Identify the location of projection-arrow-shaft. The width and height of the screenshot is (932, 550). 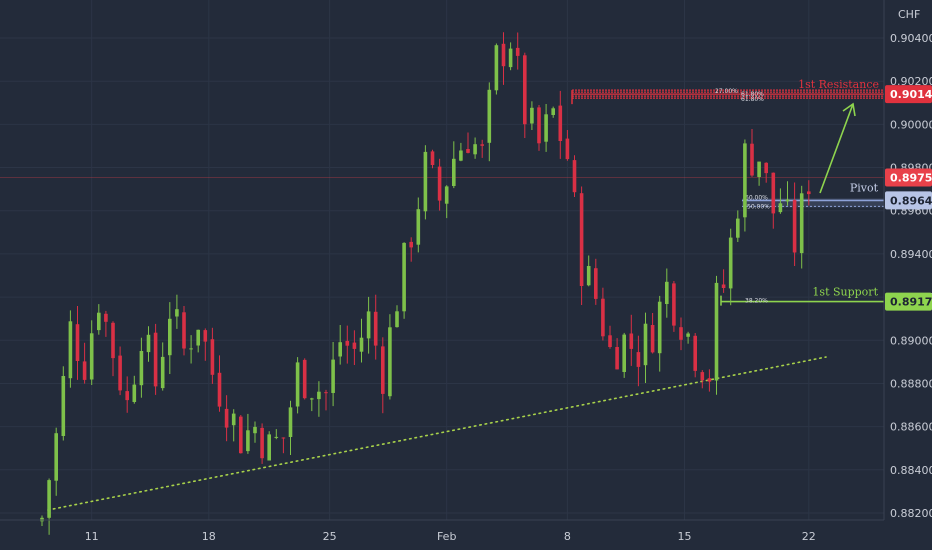
(836, 148).